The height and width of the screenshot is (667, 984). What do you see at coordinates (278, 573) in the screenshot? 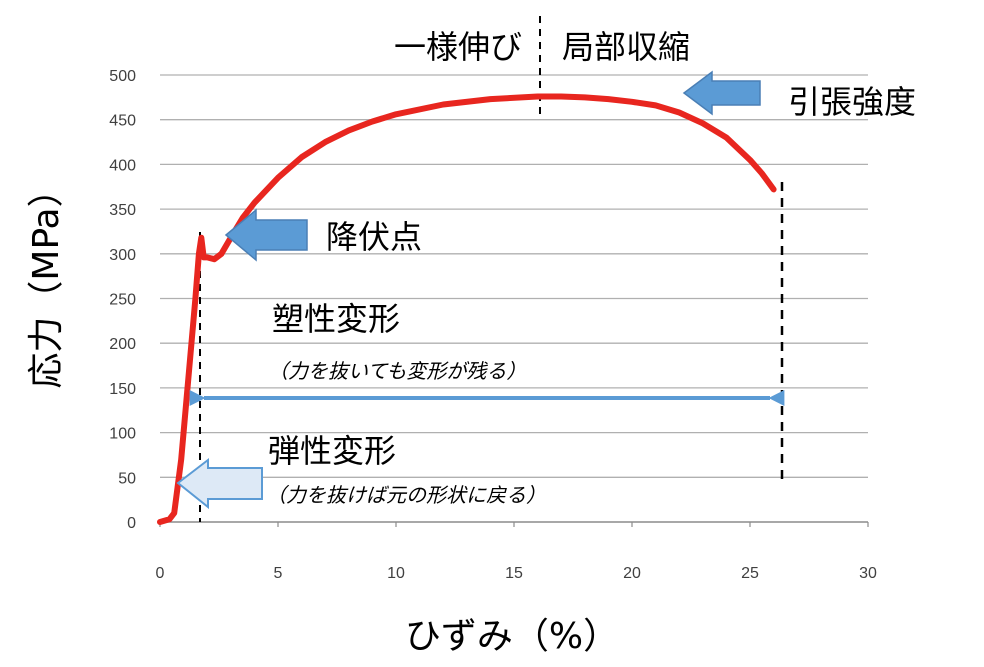
I see `x-tick-label: 5` at bounding box center [278, 573].